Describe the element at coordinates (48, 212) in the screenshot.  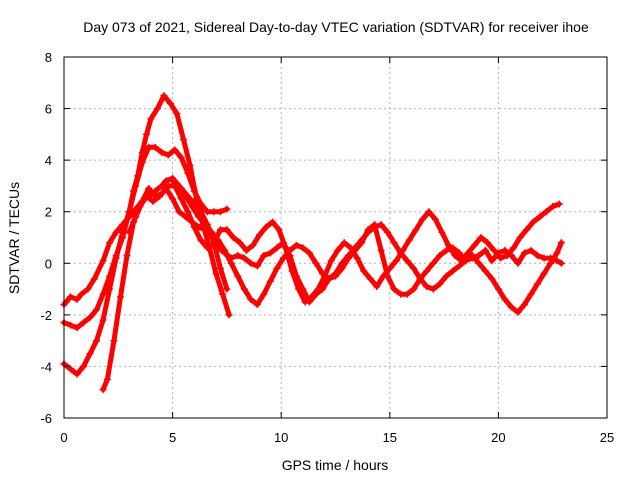
I see `y-tick-label: 2` at that location.